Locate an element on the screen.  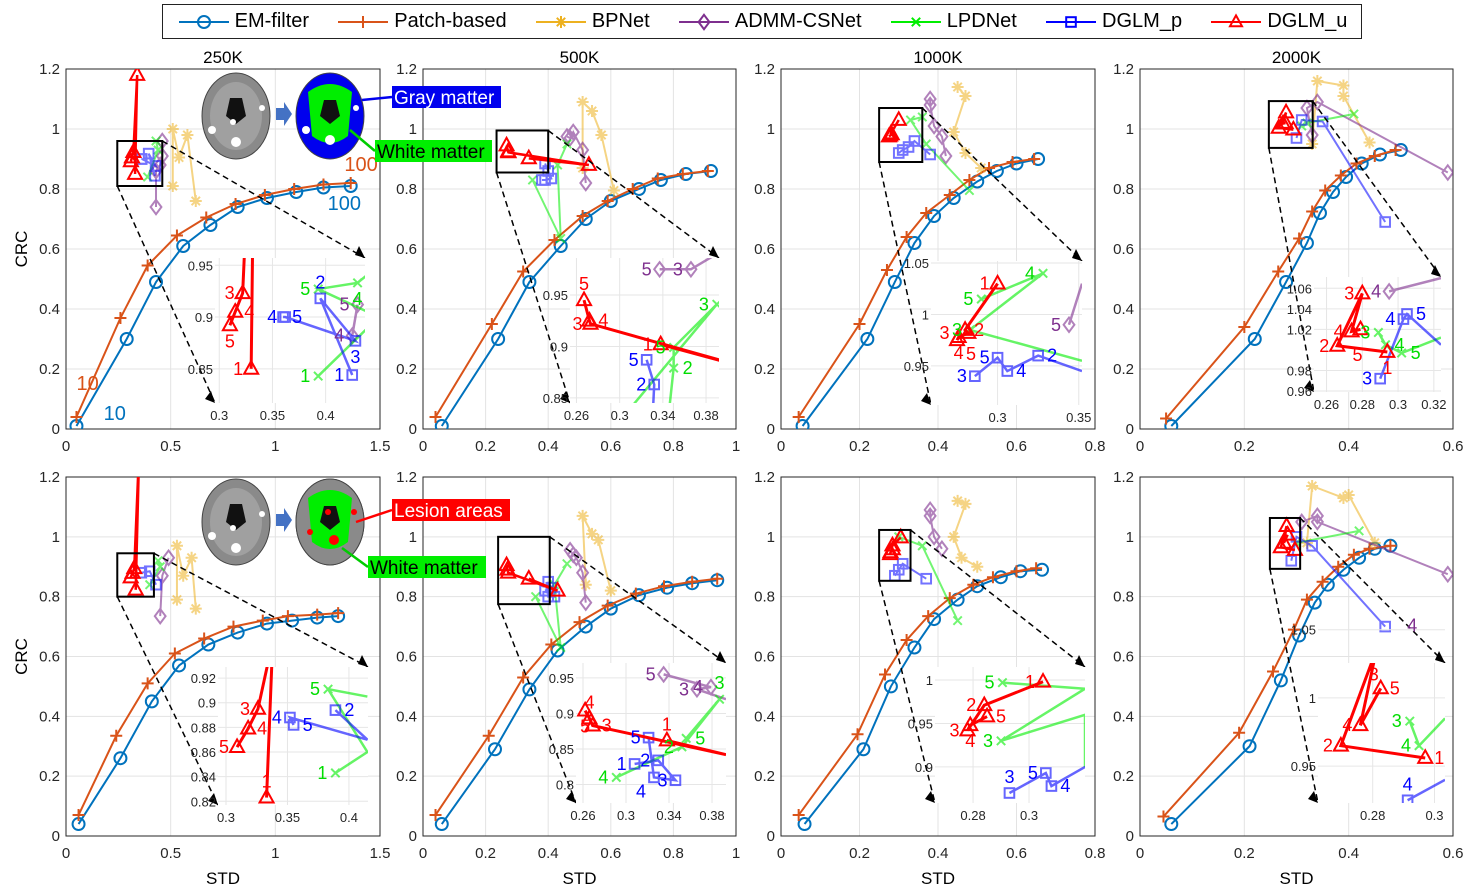
y-tick-label: 0.2 is located at coordinates (406, 369).